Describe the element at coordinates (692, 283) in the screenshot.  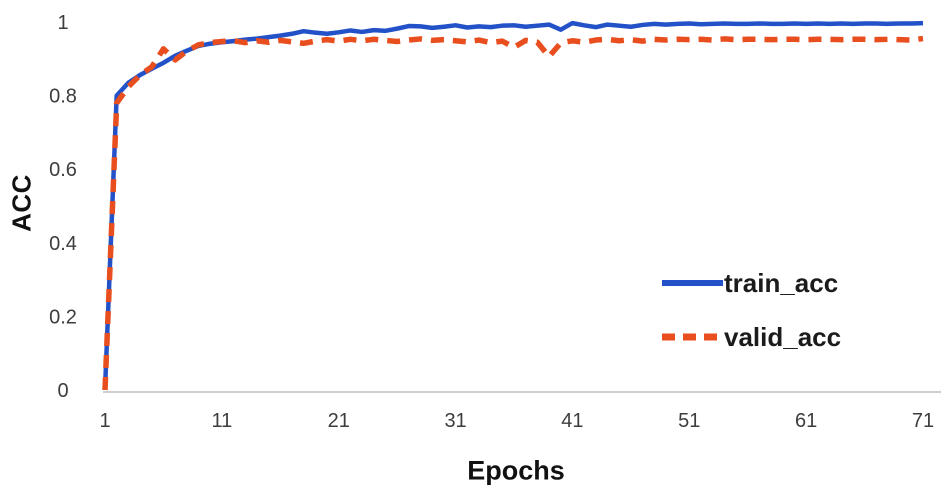
I see `train-line-sample` at that location.